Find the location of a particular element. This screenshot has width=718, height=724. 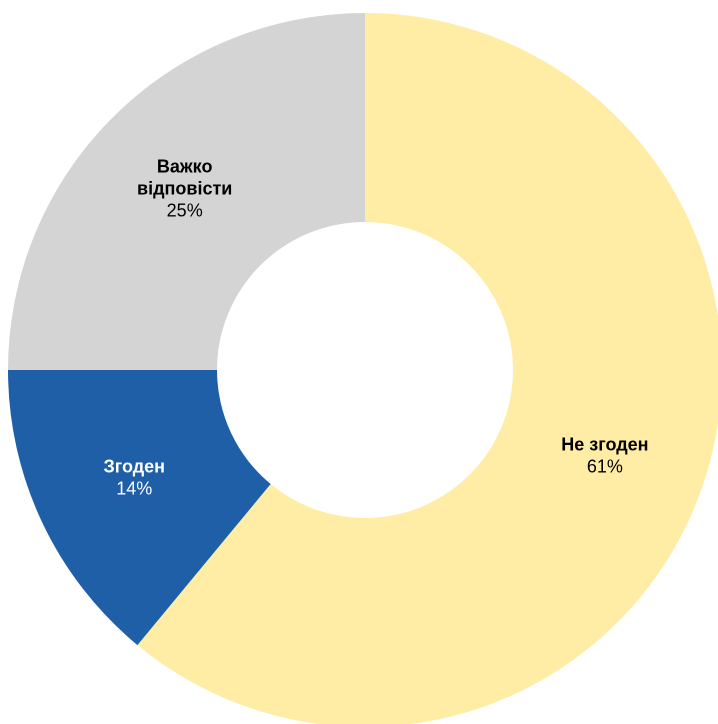

slice-name-3-line-1: Важко is located at coordinates (185, 166).